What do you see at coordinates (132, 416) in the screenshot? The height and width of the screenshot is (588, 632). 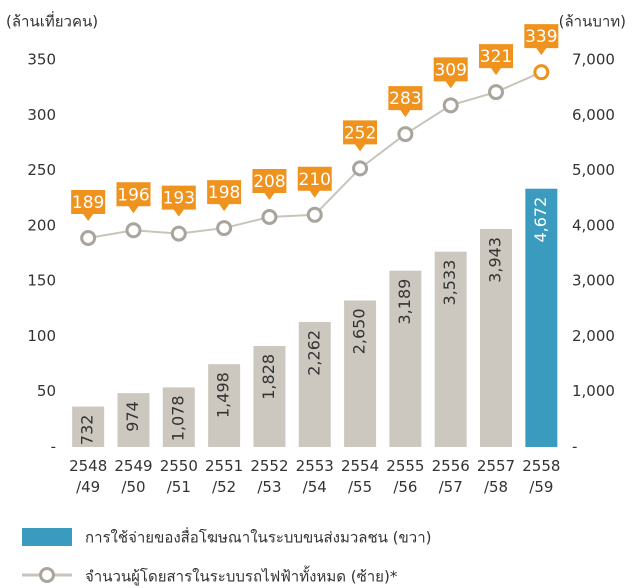 I see `bar-value-label: 974` at bounding box center [132, 416].